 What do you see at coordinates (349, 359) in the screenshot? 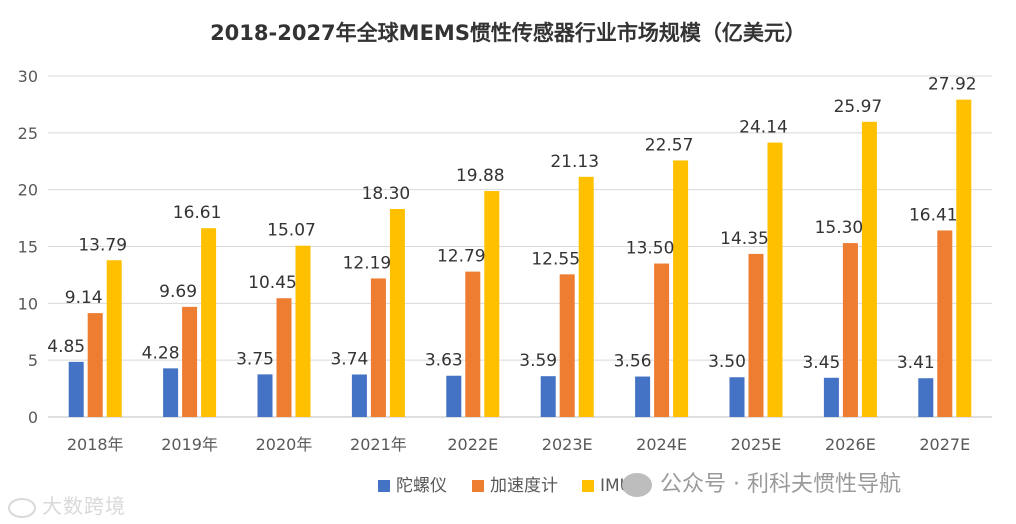
I see `data-label: 3.74` at bounding box center [349, 359].